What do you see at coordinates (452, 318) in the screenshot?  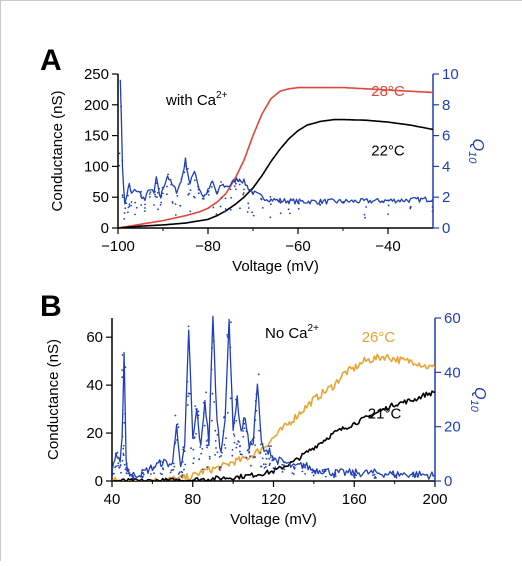 I see `y2-tick-label: 60` at bounding box center [452, 318].